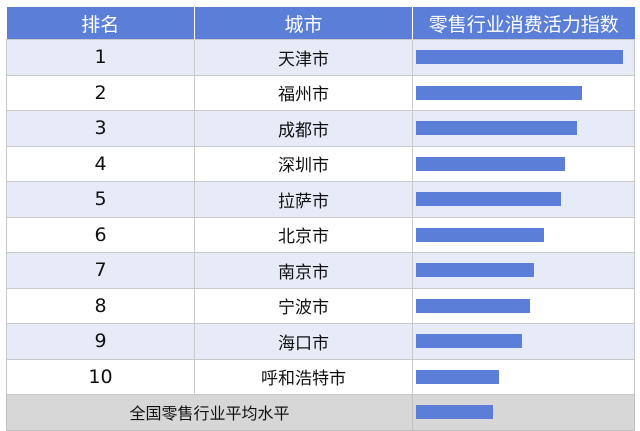  I want to click on table-row: 8 宁波市, so click(320, 305).